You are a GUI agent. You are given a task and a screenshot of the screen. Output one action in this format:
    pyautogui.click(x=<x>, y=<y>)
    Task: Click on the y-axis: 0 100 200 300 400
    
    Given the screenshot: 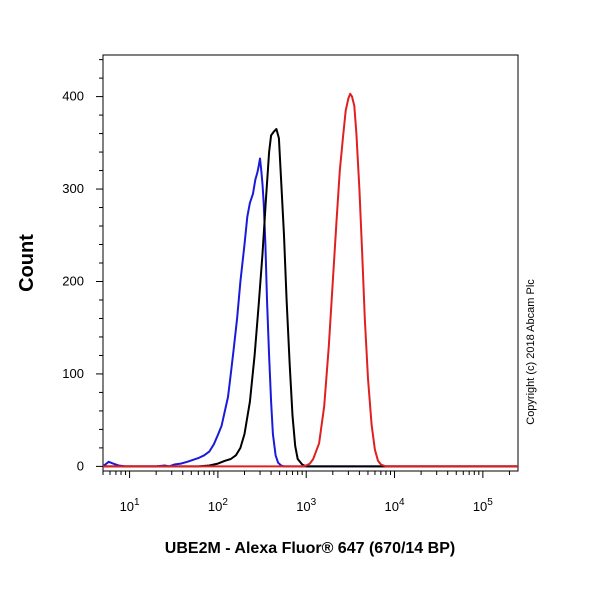 What is the action you would take?
    pyautogui.click(x=82, y=266)
    